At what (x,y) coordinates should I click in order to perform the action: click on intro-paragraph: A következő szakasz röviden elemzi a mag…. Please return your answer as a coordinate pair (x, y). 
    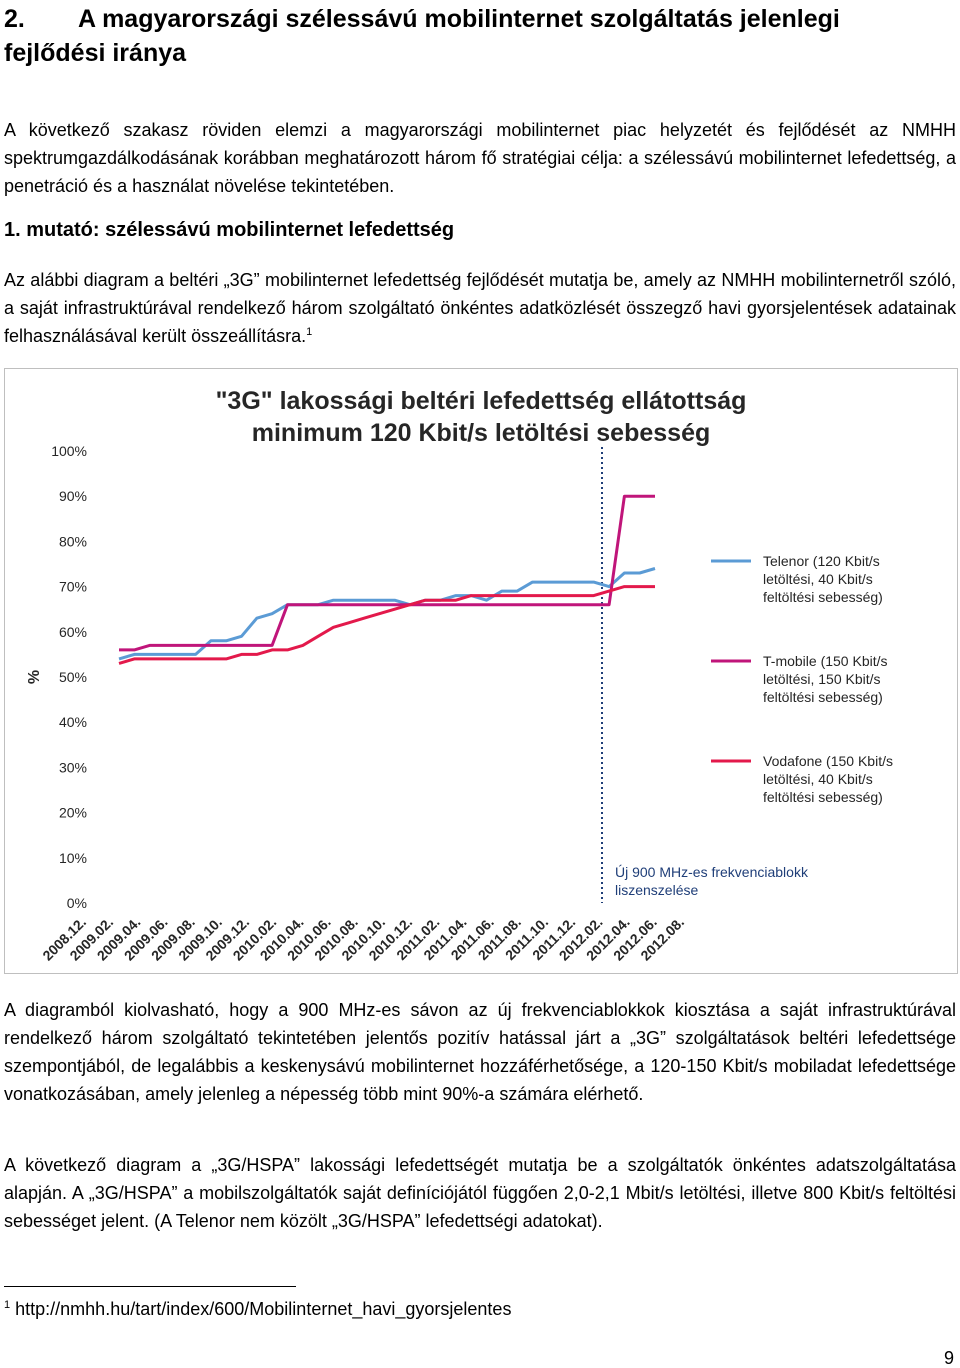
    Looking at the image, I should click on (480, 158).